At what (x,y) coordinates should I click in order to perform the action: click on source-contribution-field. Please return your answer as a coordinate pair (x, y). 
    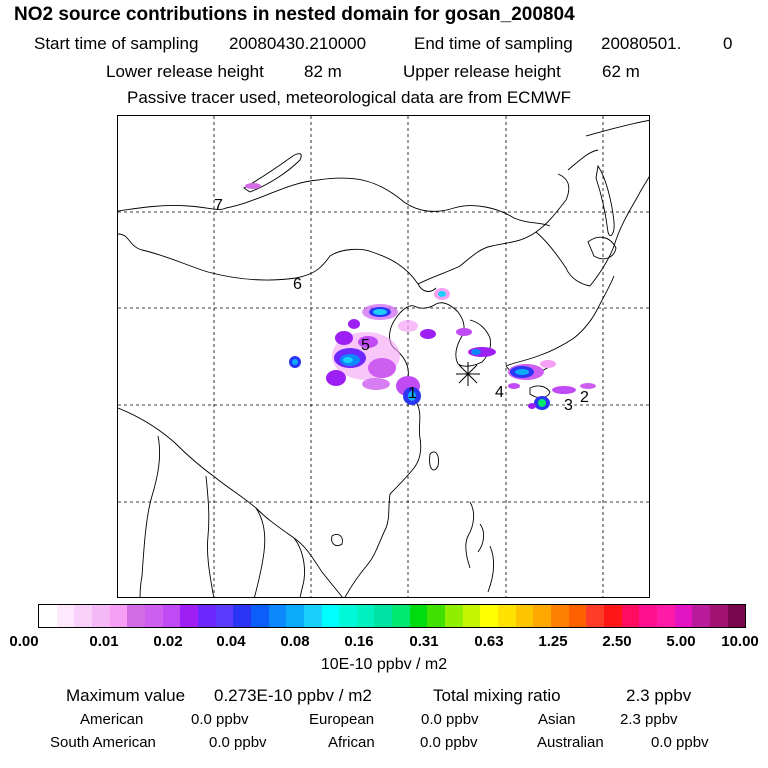
    Looking at the image, I should click on (420, 296).